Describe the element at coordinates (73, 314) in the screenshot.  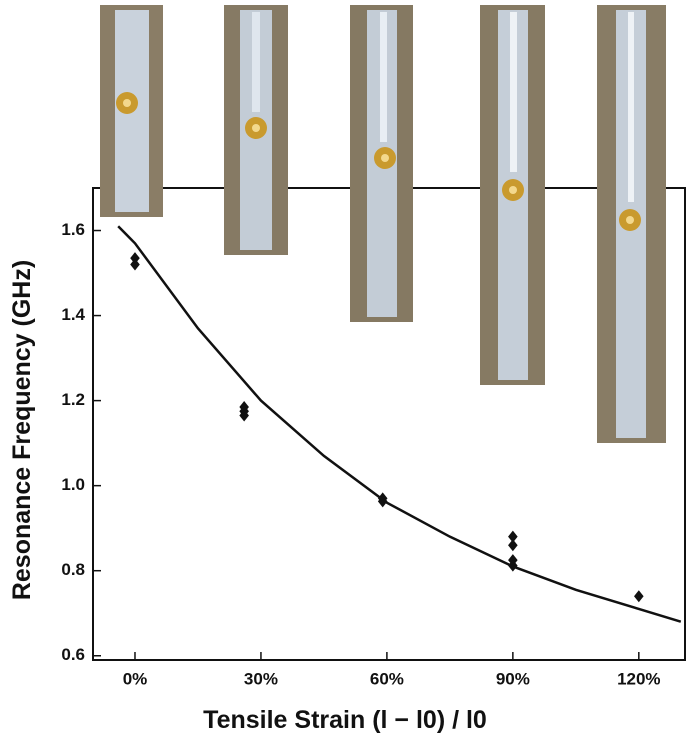
I see `y-tick-label: 1.4` at that location.